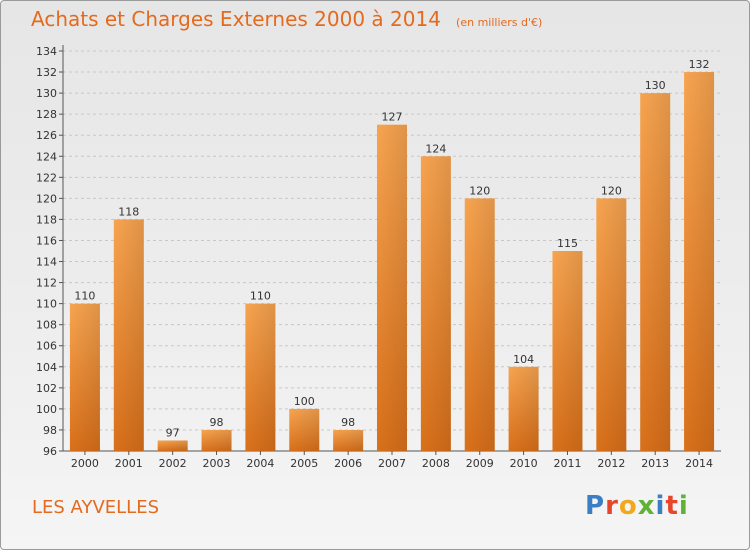  What do you see at coordinates (524, 463) in the screenshot?
I see `x-tick-label-2010: 2010` at bounding box center [524, 463].